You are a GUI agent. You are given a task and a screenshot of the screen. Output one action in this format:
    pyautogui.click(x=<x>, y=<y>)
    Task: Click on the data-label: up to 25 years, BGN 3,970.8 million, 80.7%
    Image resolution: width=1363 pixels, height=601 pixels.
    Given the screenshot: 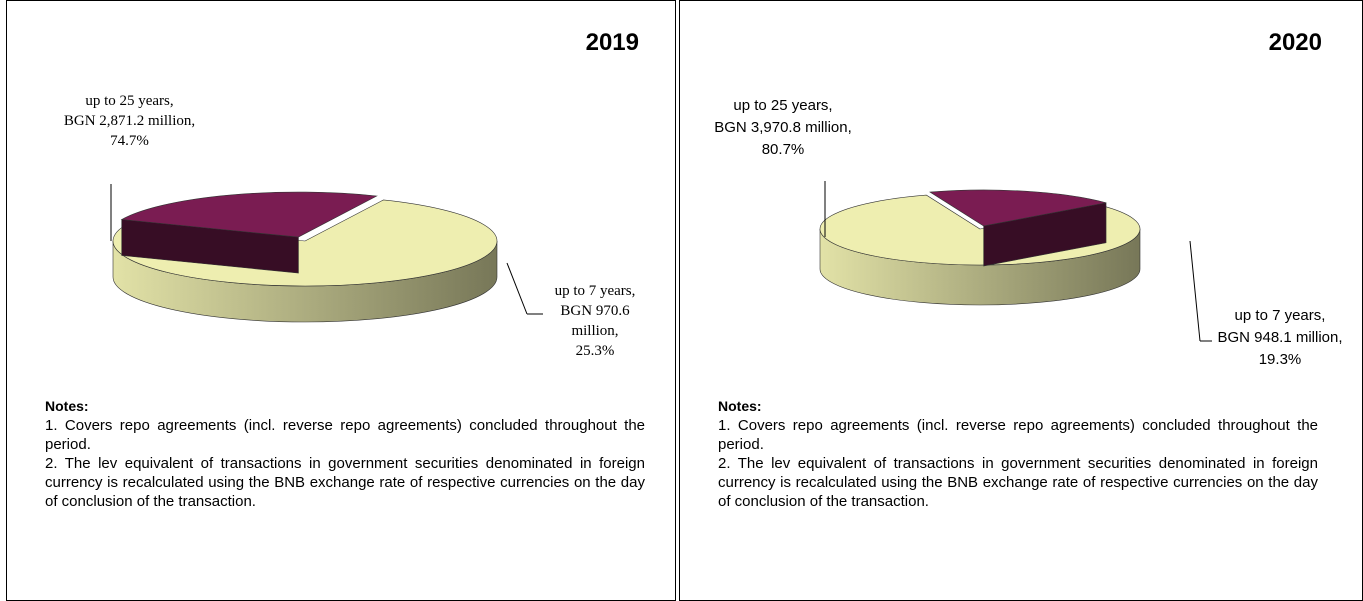 What is the action you would take?
    pyautogui.click(x=783, y=128)
    